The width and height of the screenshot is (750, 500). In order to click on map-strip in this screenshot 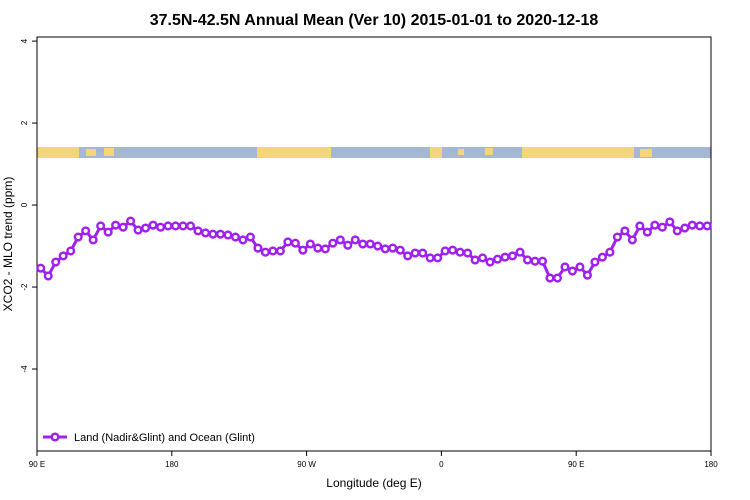, I will do `click(374, 152)`.